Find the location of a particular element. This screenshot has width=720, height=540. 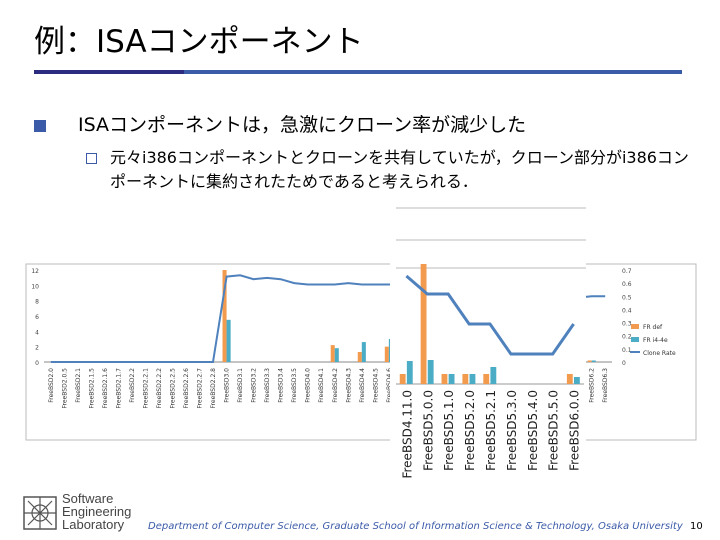

chart1-y-left-tick: 8 is located at coordinates (37, 302).